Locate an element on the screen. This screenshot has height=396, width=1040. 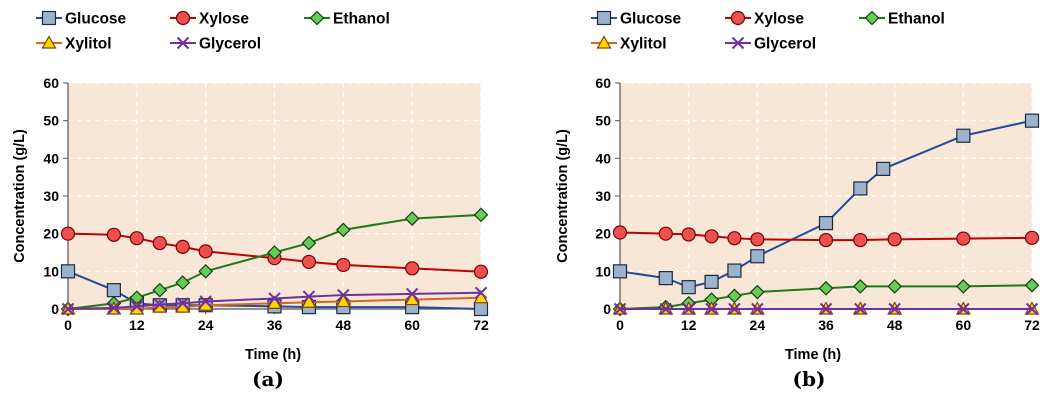
chart-a-legend-label-ethanol: Ethanol is located at coordinates (361, 19).